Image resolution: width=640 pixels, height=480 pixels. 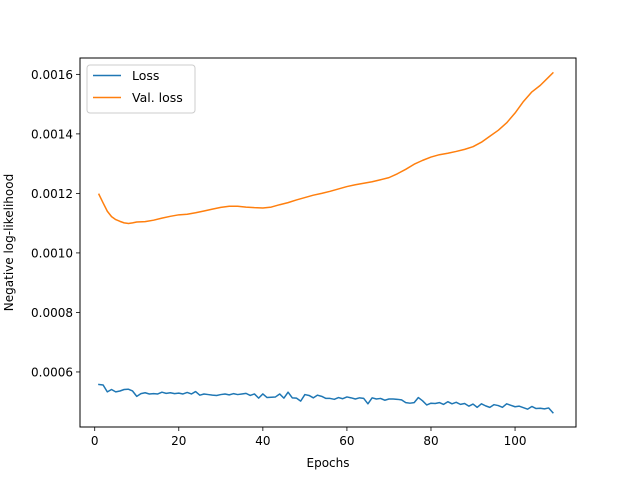 What do you see at coordinates (52, 372) in the screenshot?
I see `y-tick-label: 0.0006` at bounding box center [52, 372].